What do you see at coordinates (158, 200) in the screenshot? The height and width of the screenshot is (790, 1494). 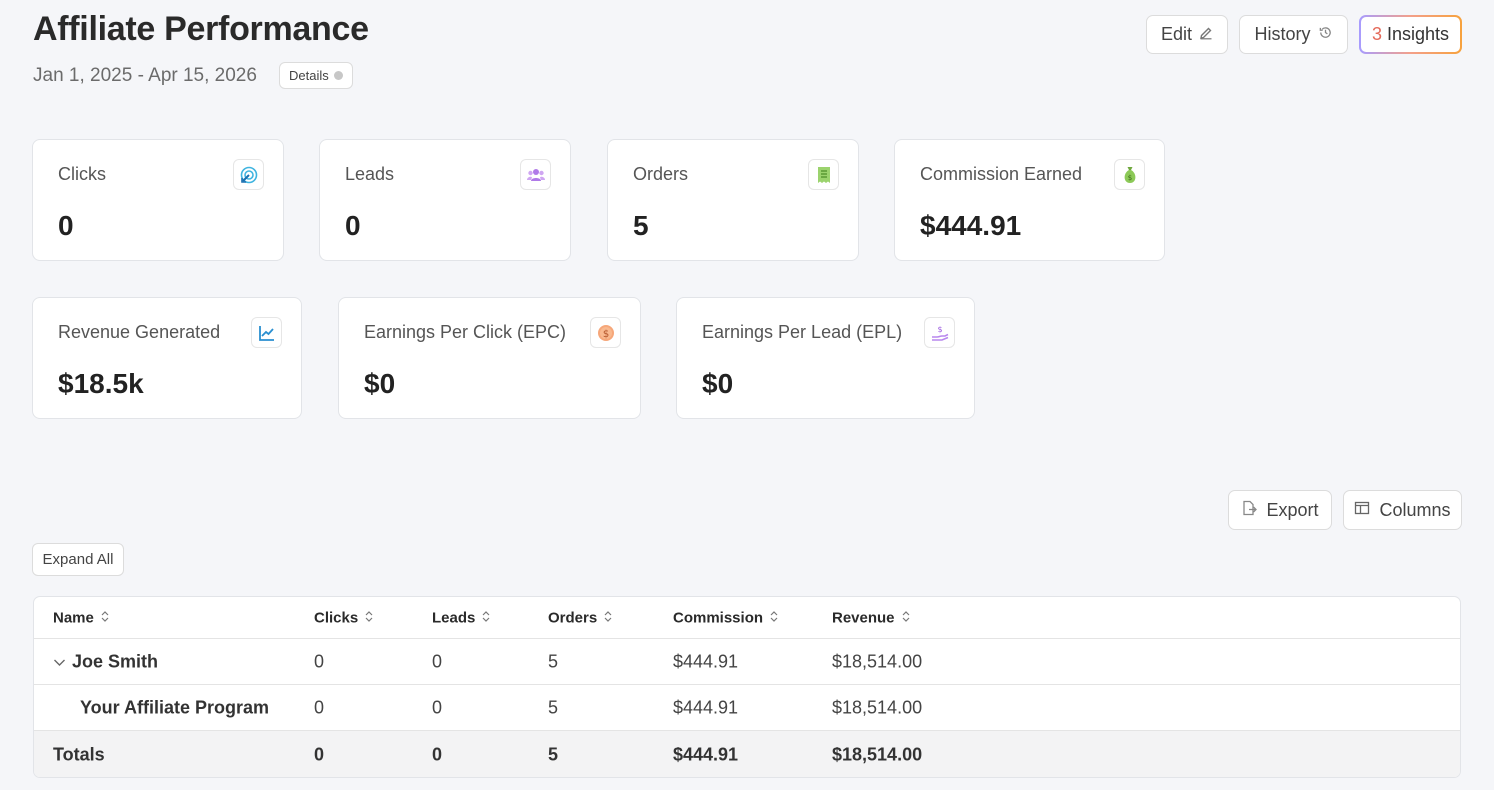 I see `stat-card-clicks: Clicks 0` at bounding box center [158, 200].